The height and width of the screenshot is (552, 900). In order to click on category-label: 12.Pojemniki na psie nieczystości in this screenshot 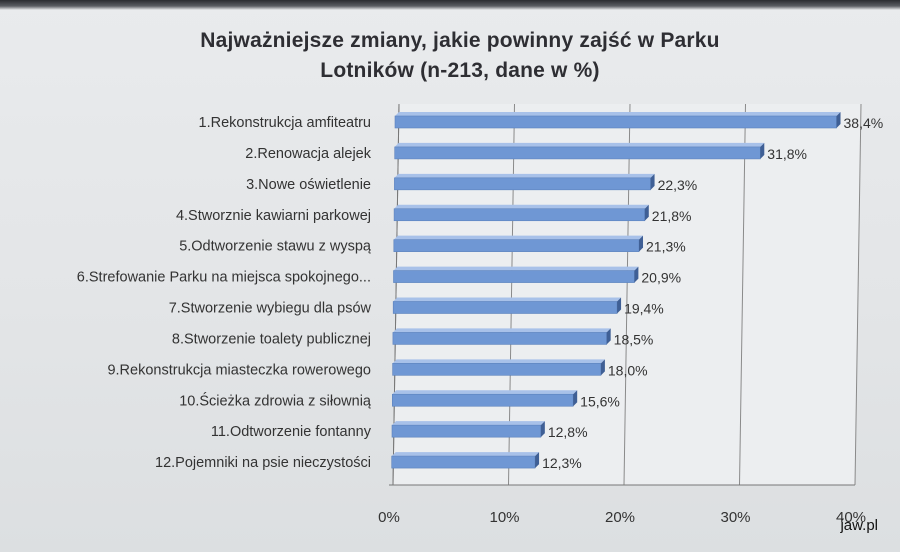, I will do `click(263, 463)`.